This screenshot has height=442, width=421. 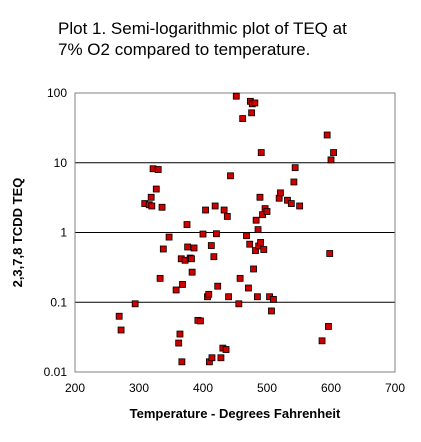 What do you see at coordinates (235, 413) in the screenshot?
I see `x-axis-title: Temperature - Degrees Fahrenheit` at bounding box center [235, 413].